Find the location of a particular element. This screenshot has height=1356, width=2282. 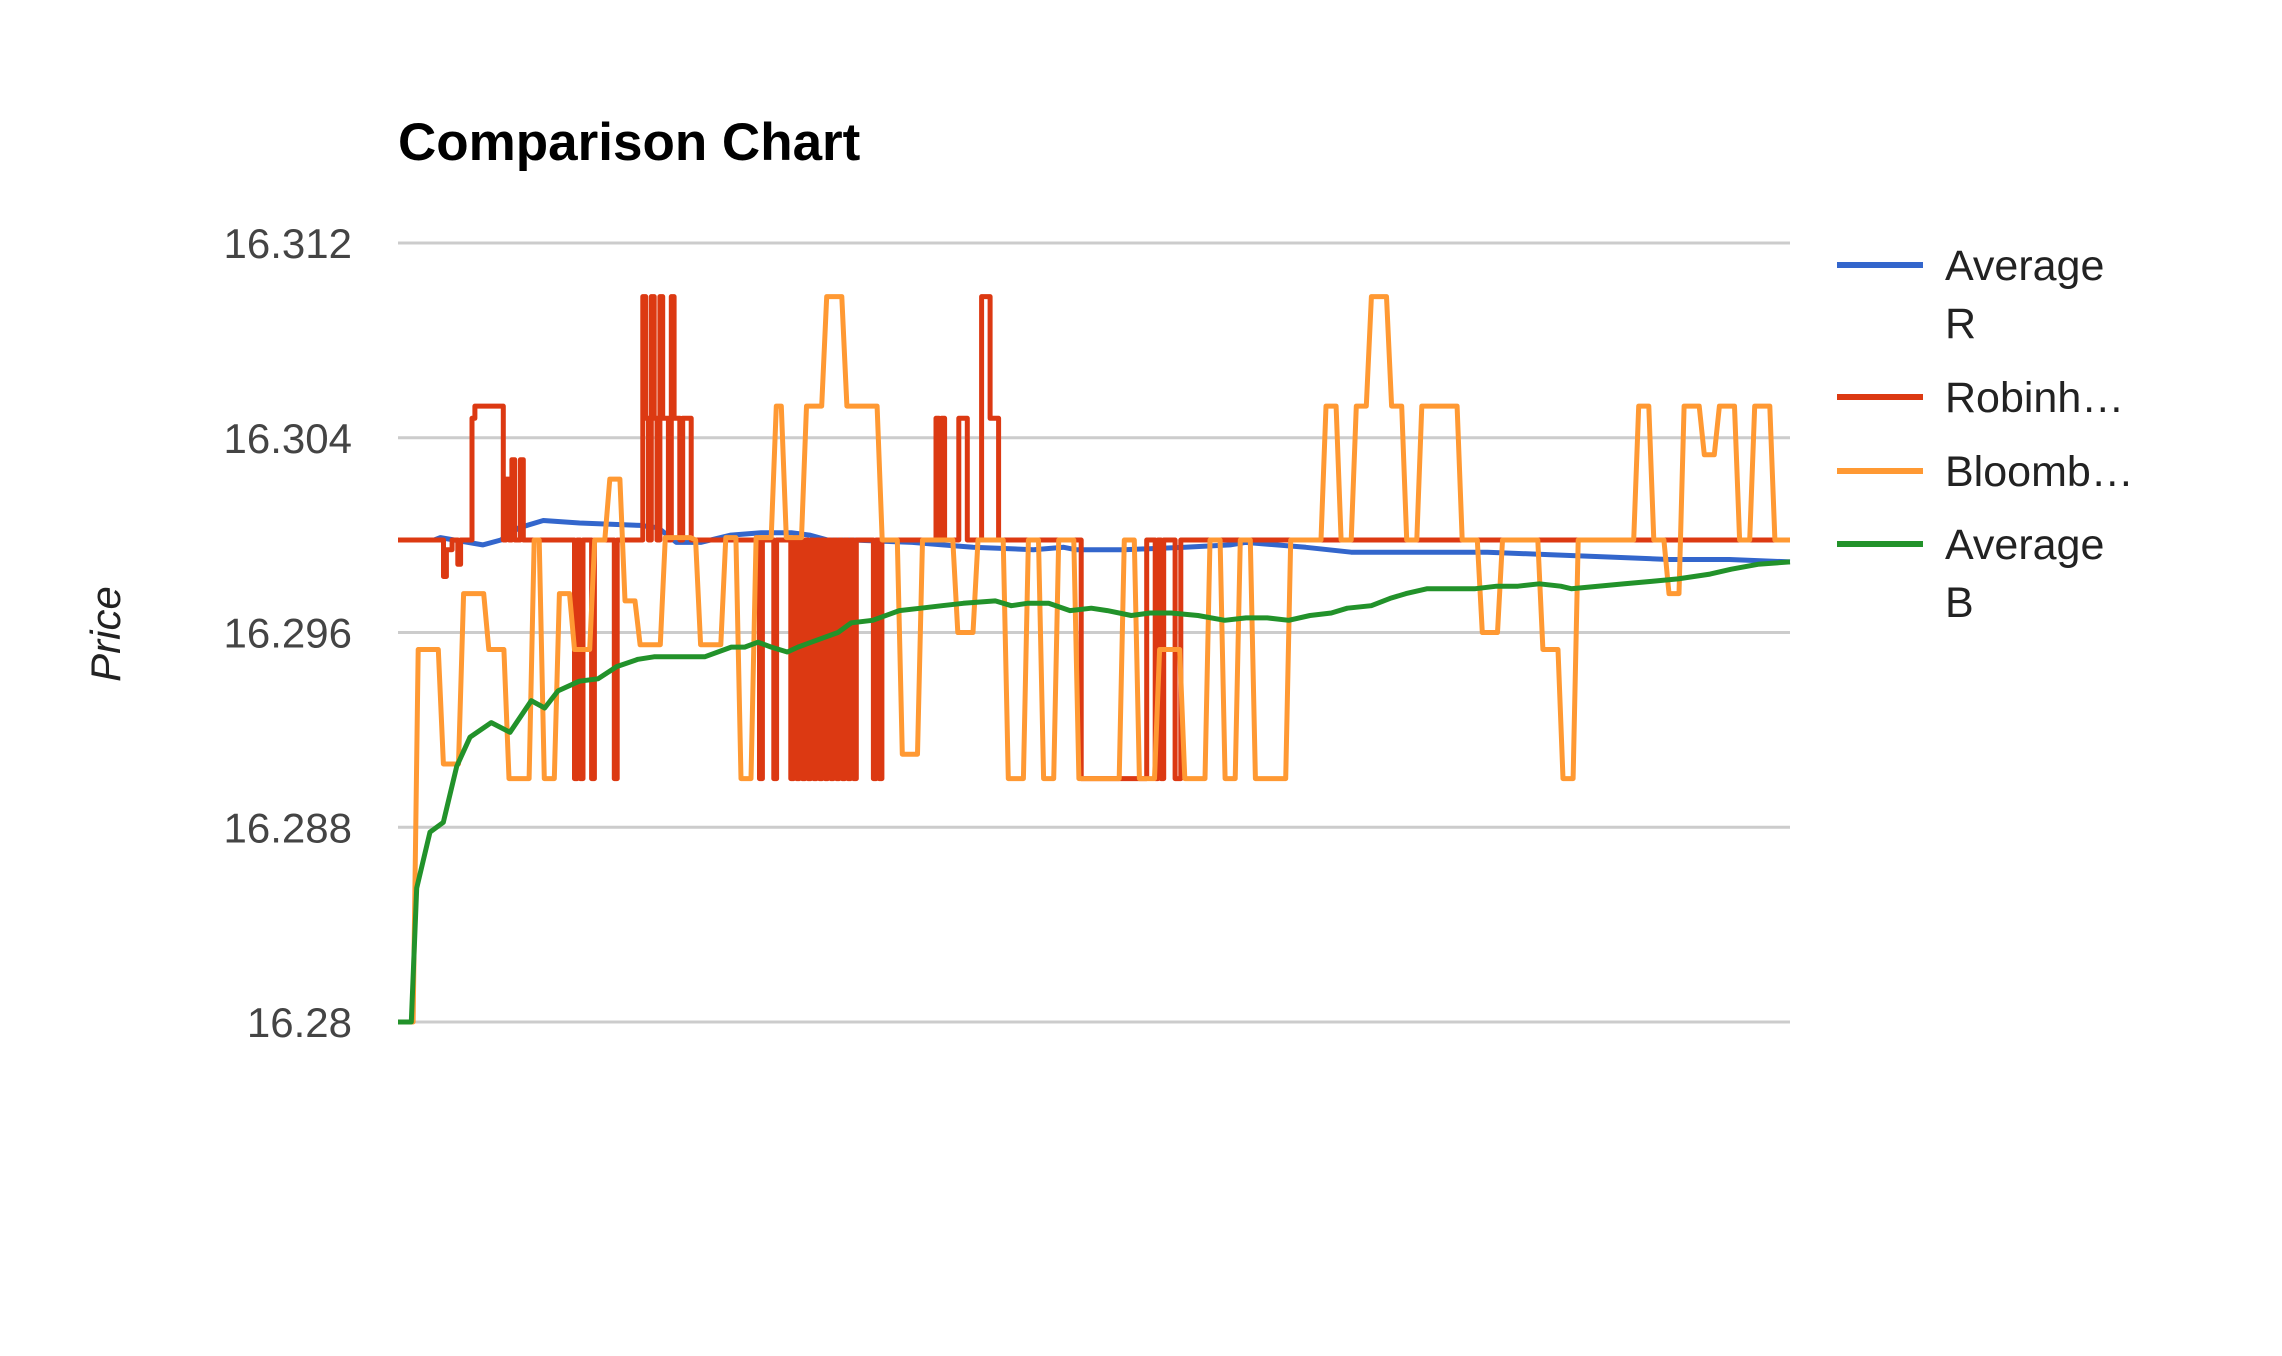

chart-title: Comparison Chart is located at coordinates (629, 142).